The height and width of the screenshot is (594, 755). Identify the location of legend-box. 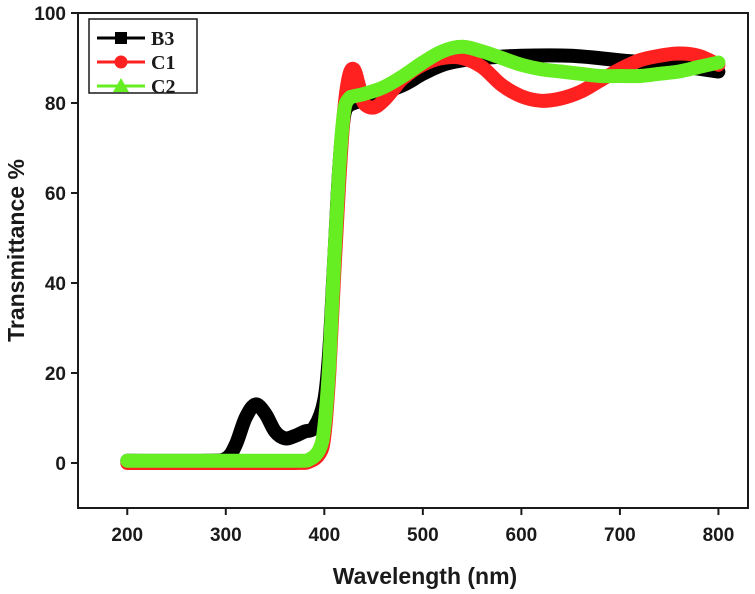
(143, 56).